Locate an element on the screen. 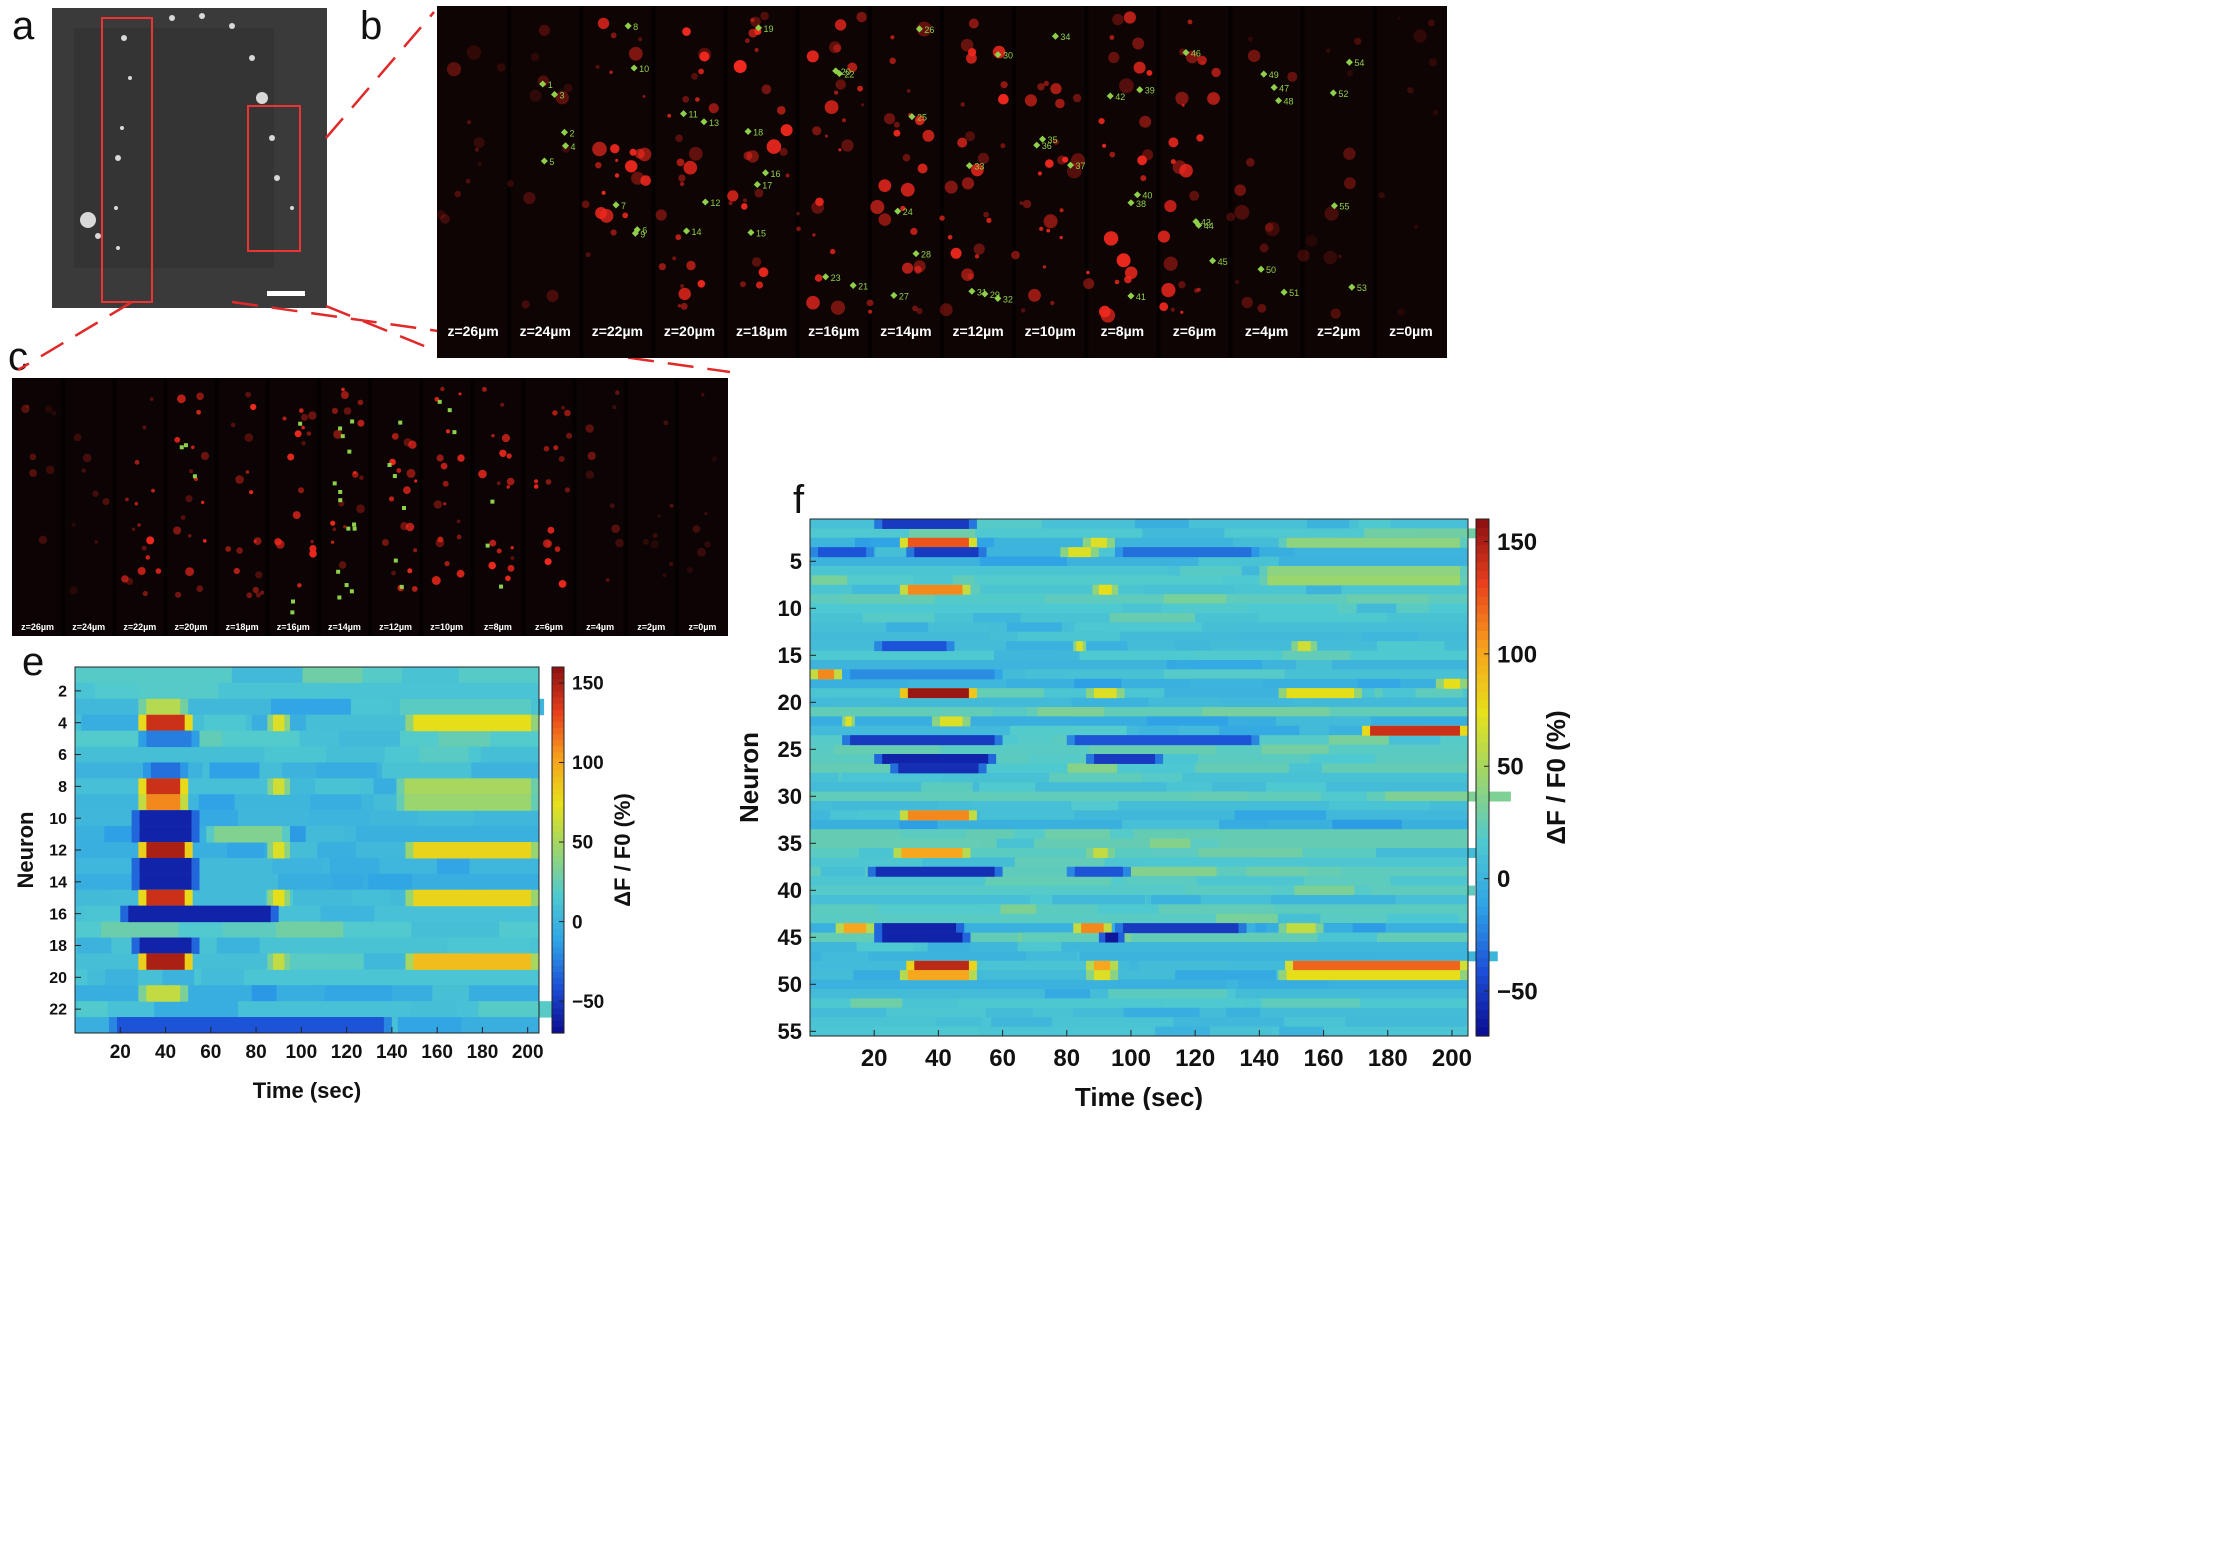 The width and height of the screenshot is (2222, 1566). x-axis-title: Time (sec) is located at coordinates (307, 1090).